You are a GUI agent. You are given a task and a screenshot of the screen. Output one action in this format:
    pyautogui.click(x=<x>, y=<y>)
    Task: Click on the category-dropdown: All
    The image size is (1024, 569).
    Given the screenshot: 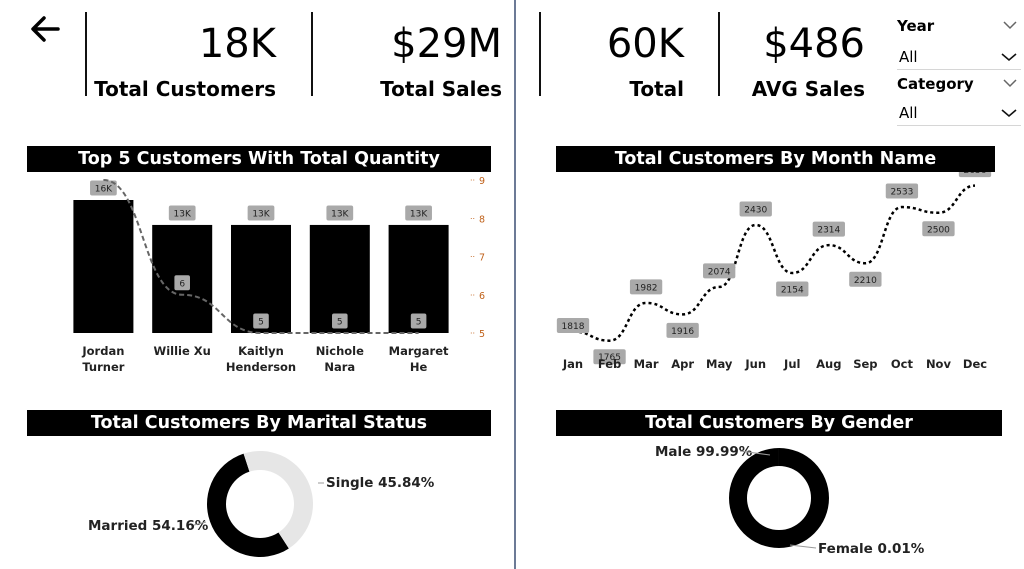 What is the action you would take?
    pyautogui.click(x=959, y=113)
    